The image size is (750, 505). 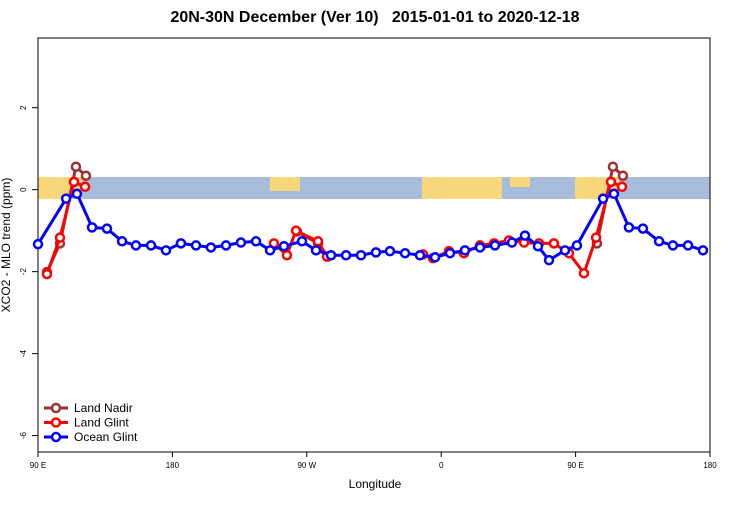 I want to click on legend-label: Land Glint, so click(x=101, y=423).